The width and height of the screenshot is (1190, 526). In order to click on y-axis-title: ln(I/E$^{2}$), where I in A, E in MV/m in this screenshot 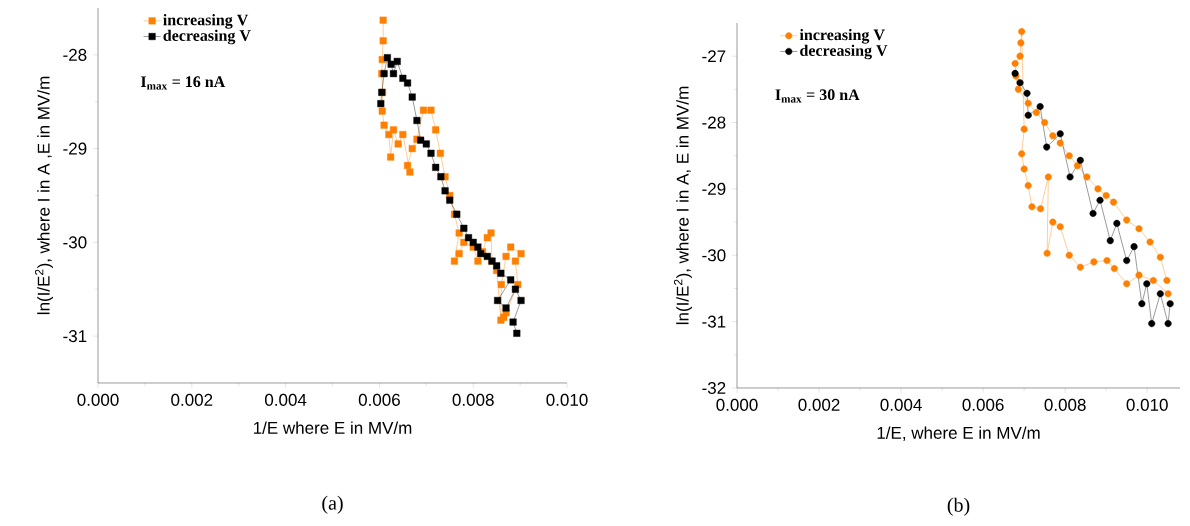, I will do `click(683, 205)`.